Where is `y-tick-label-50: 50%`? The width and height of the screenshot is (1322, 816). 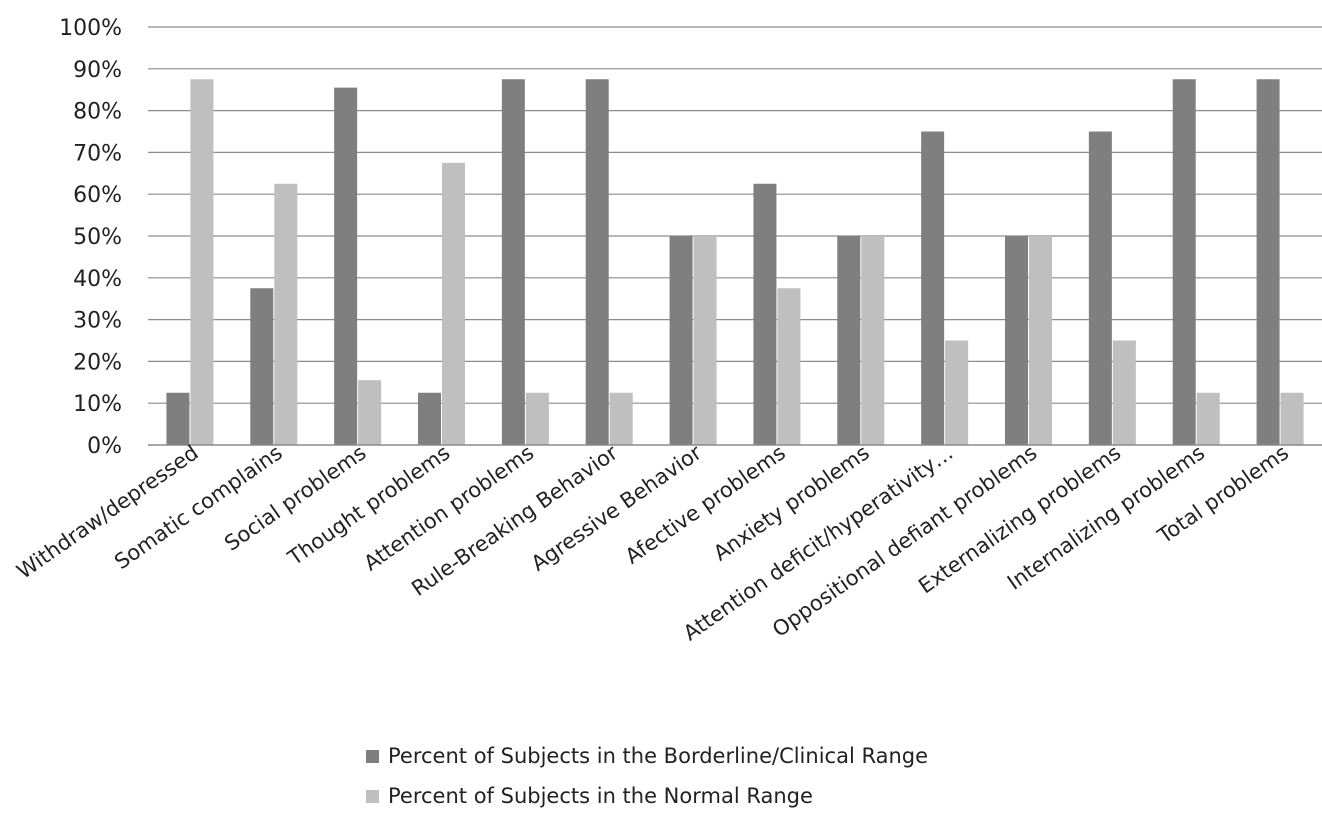
y-tick-label-50: 50% is located at coordinates (97, 237).